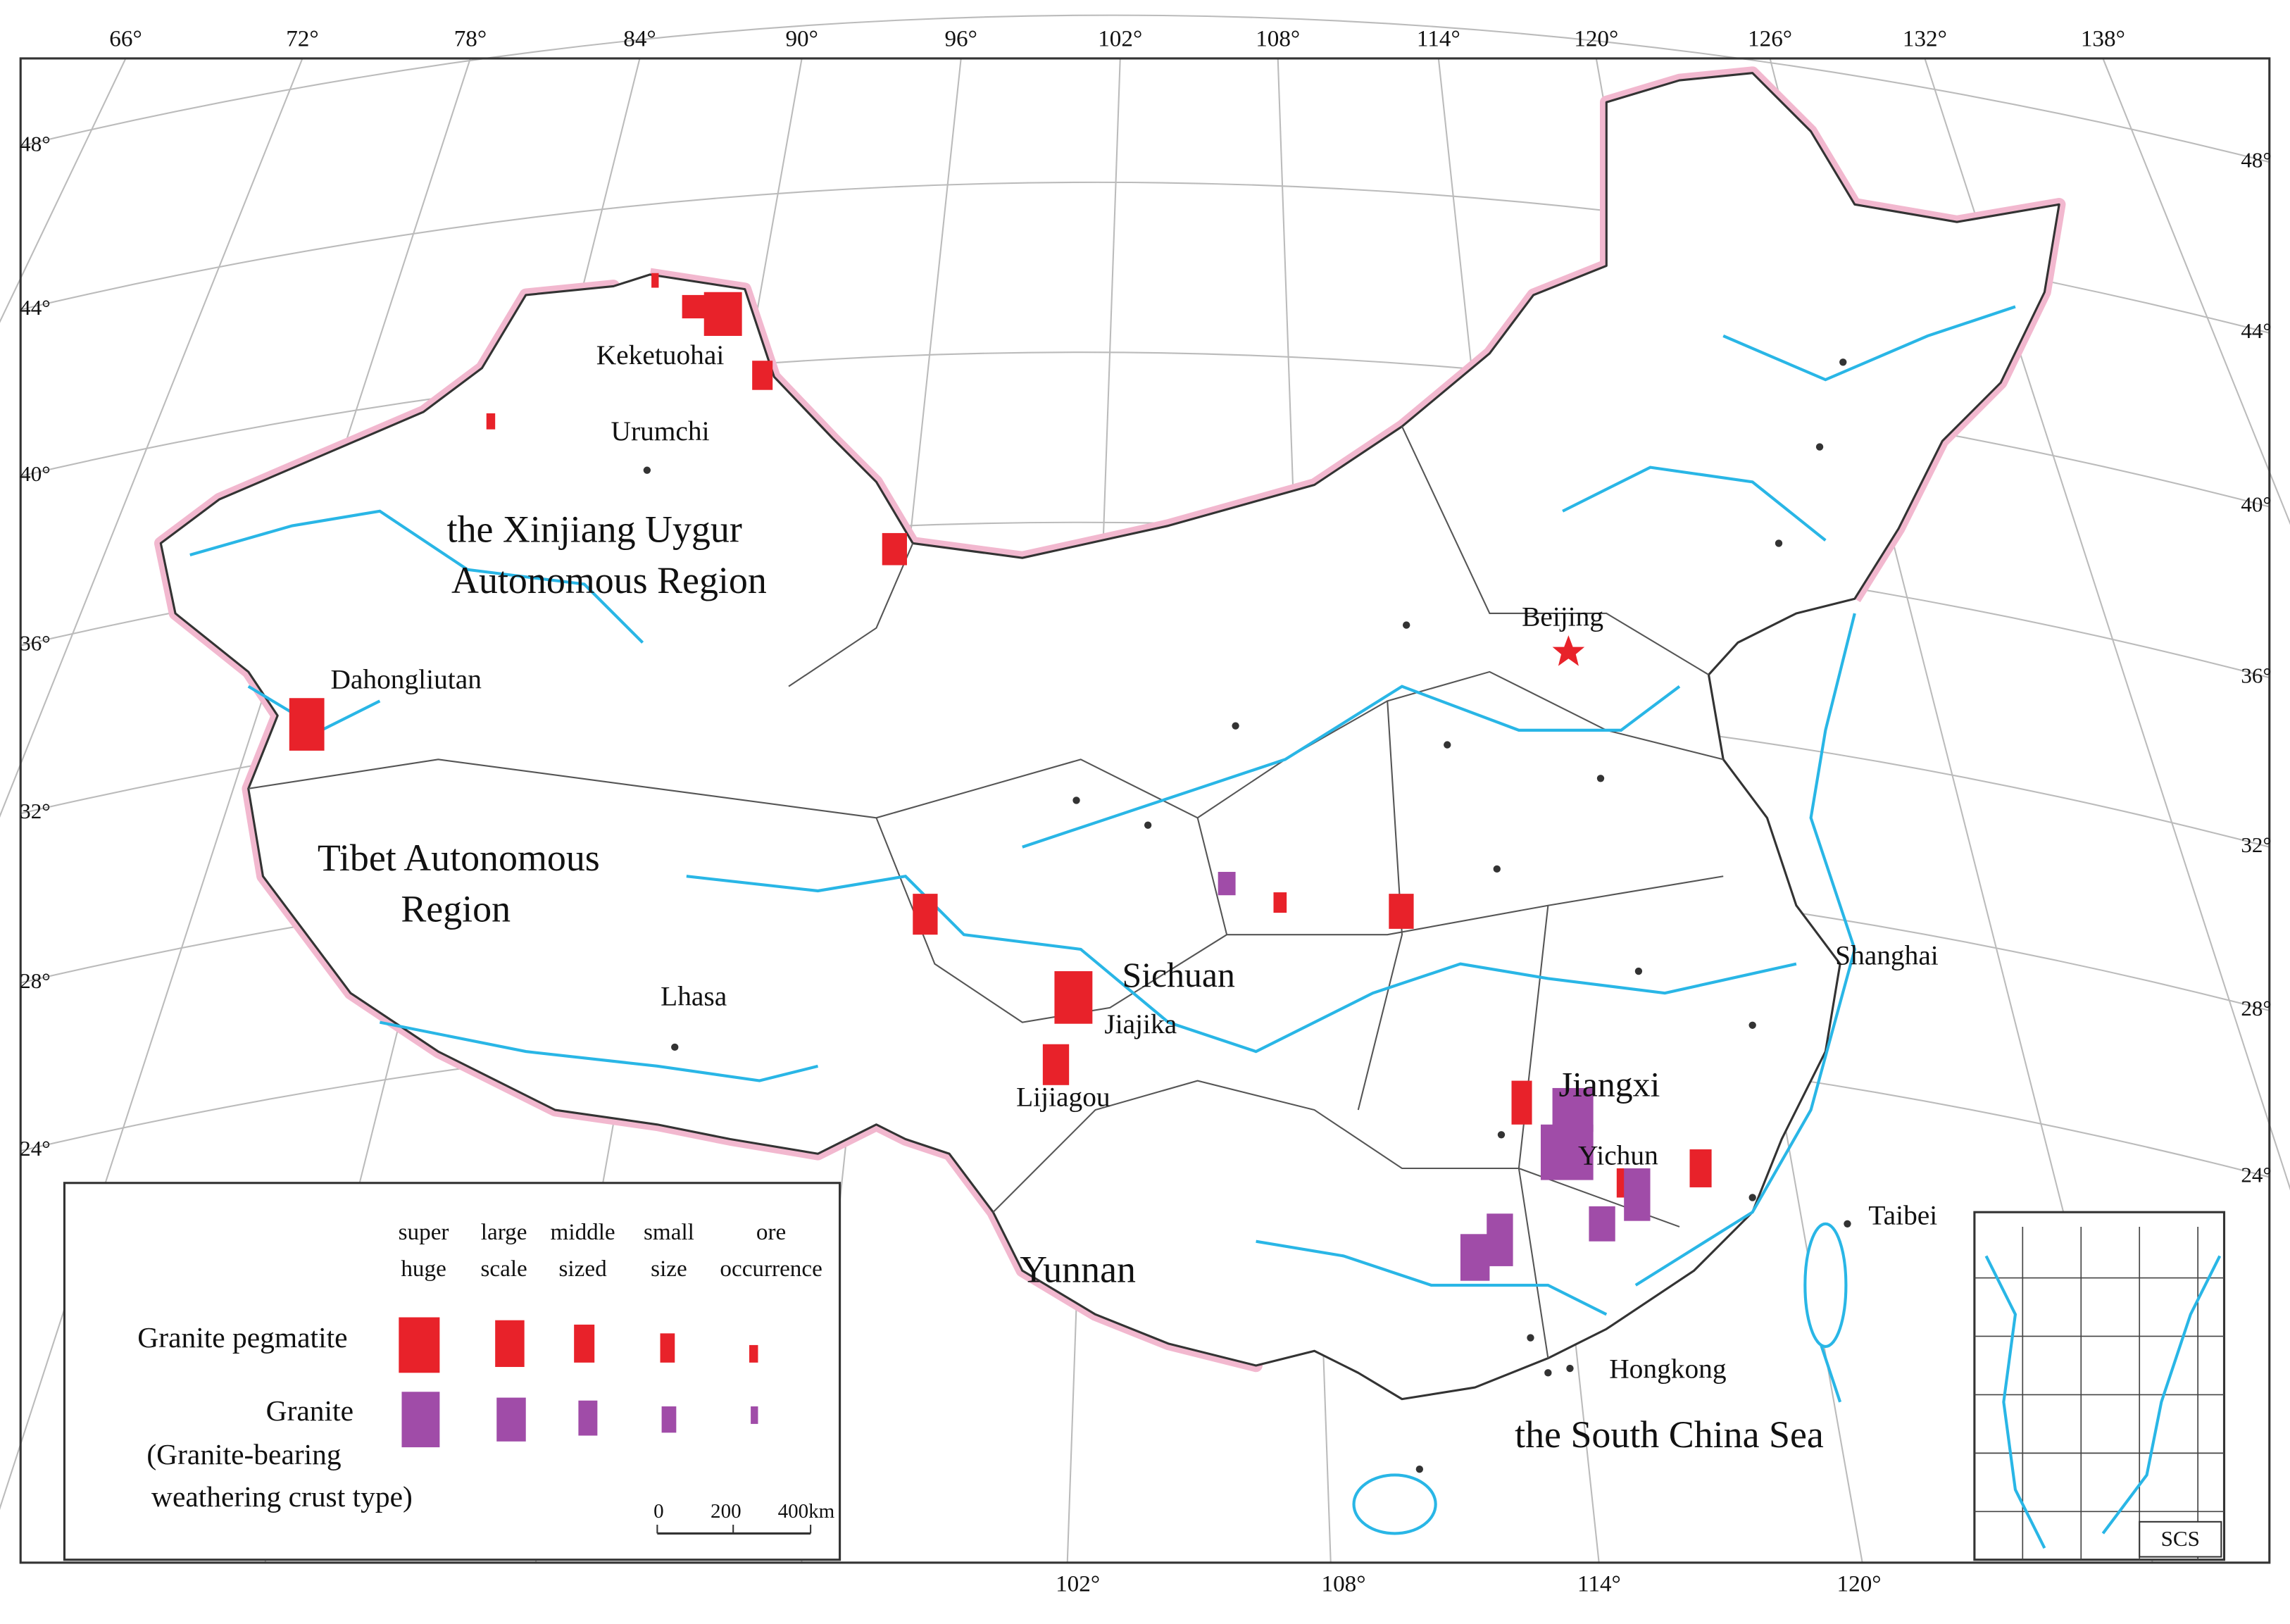 The width and height of the screenshot is (2290, 1624). I want to click on capital-star, so click(1568, 650).